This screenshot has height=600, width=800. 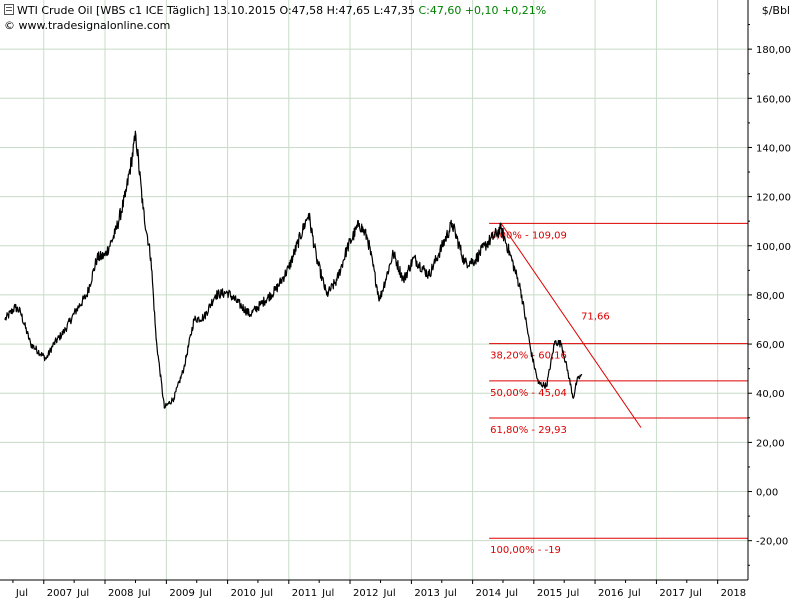 What do you see at coordinates (733, 593) in the screenshot?
I see `x-tick-label-year: 2018` at bounding box center [733, 593].